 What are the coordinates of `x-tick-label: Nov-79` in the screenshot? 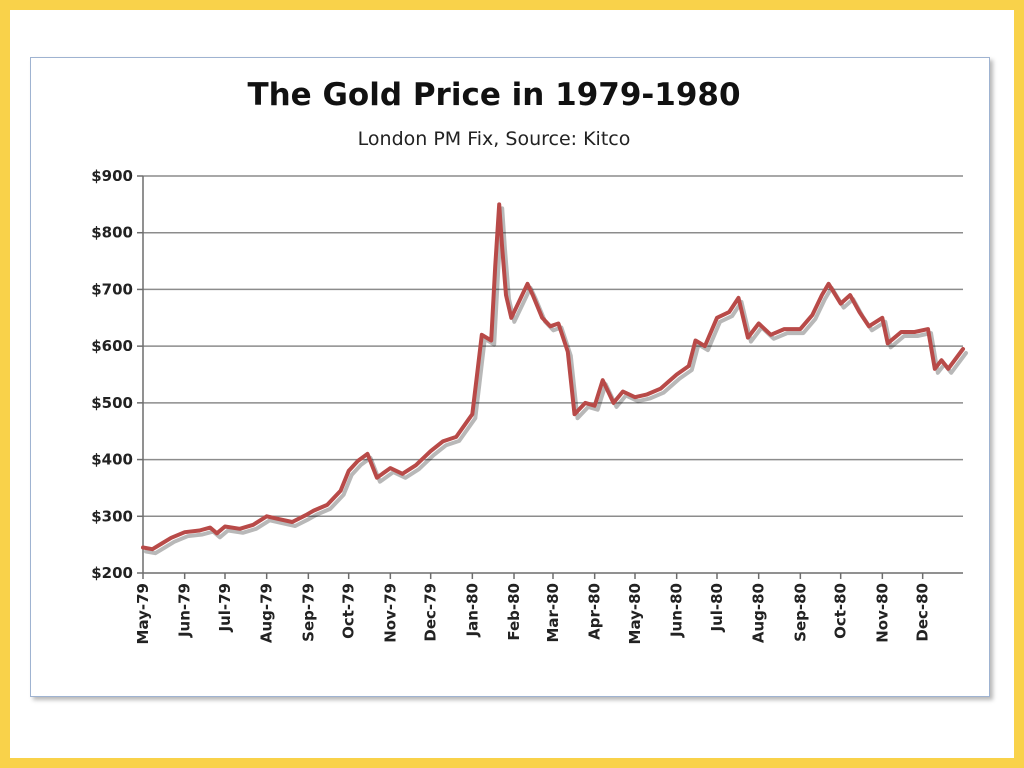 It's located at (390, 613).